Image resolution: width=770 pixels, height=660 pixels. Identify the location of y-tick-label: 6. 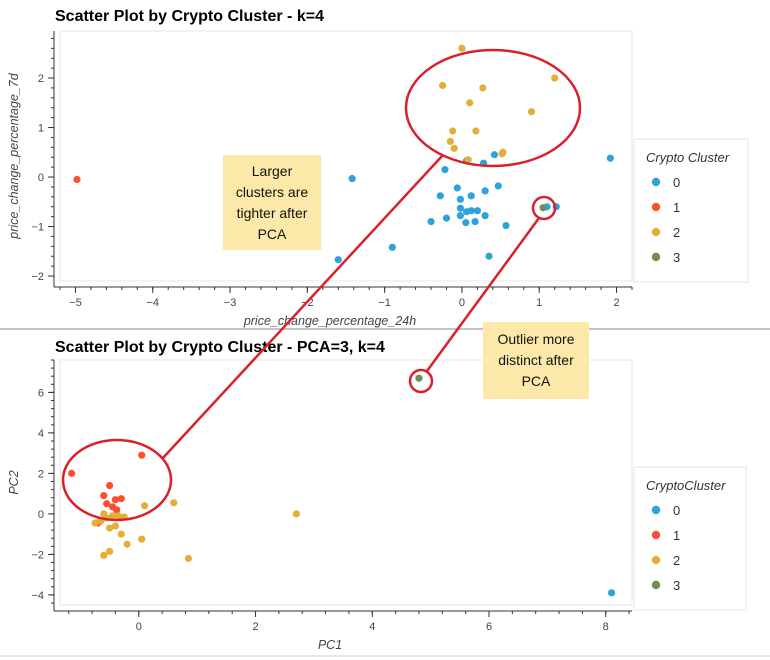
(41, 393).